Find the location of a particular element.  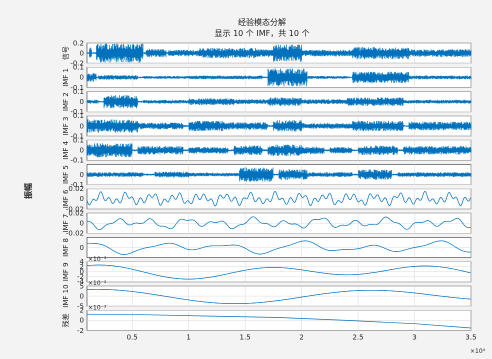

panel-ylabel: IMF 10 is located at coordinates (66, 295).